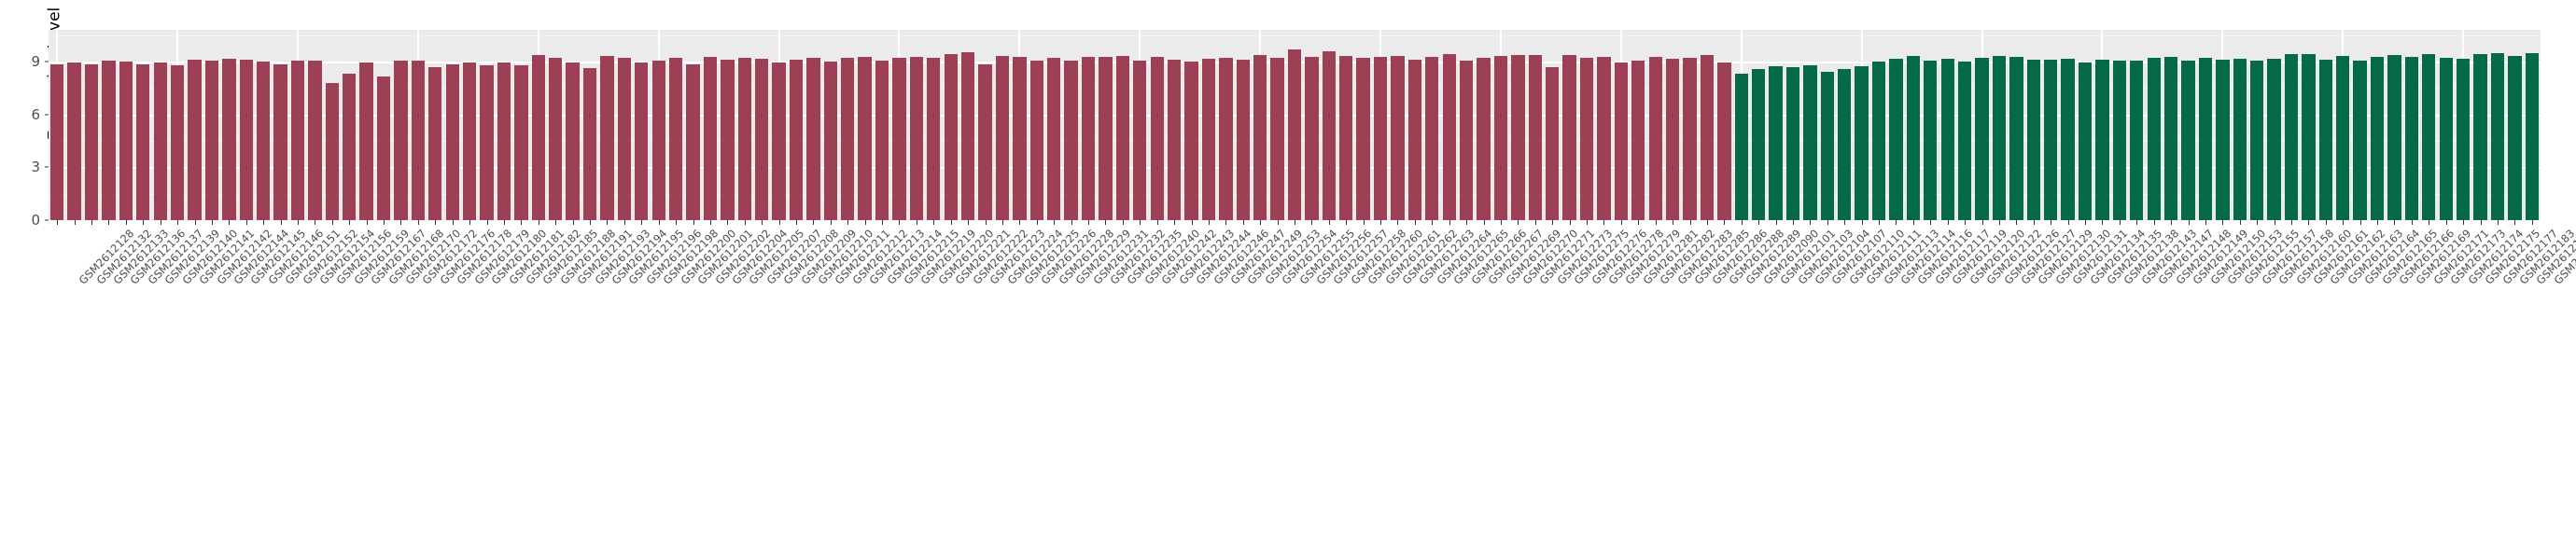 The height and width of the screenshot is (541, 2576). I want to click on y-axis-tick-label: 0, so click(35, 221).